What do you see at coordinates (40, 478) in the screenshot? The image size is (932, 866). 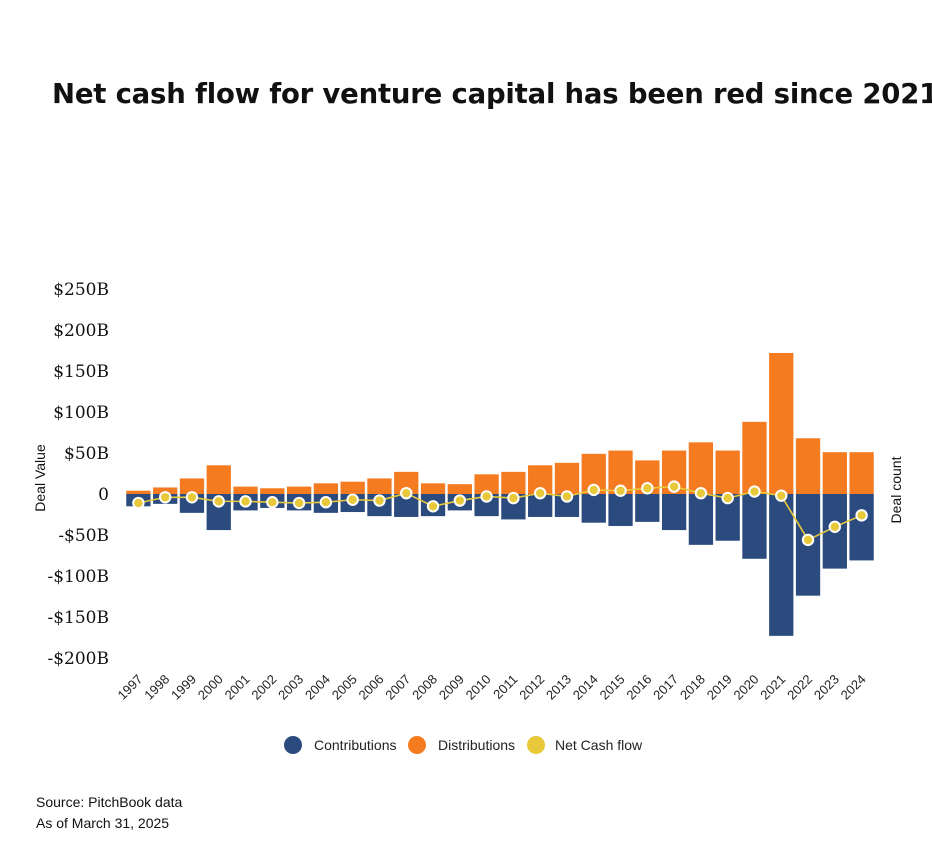 I see `y-axis-title: Deal Value` at bounding box center [40, 478].